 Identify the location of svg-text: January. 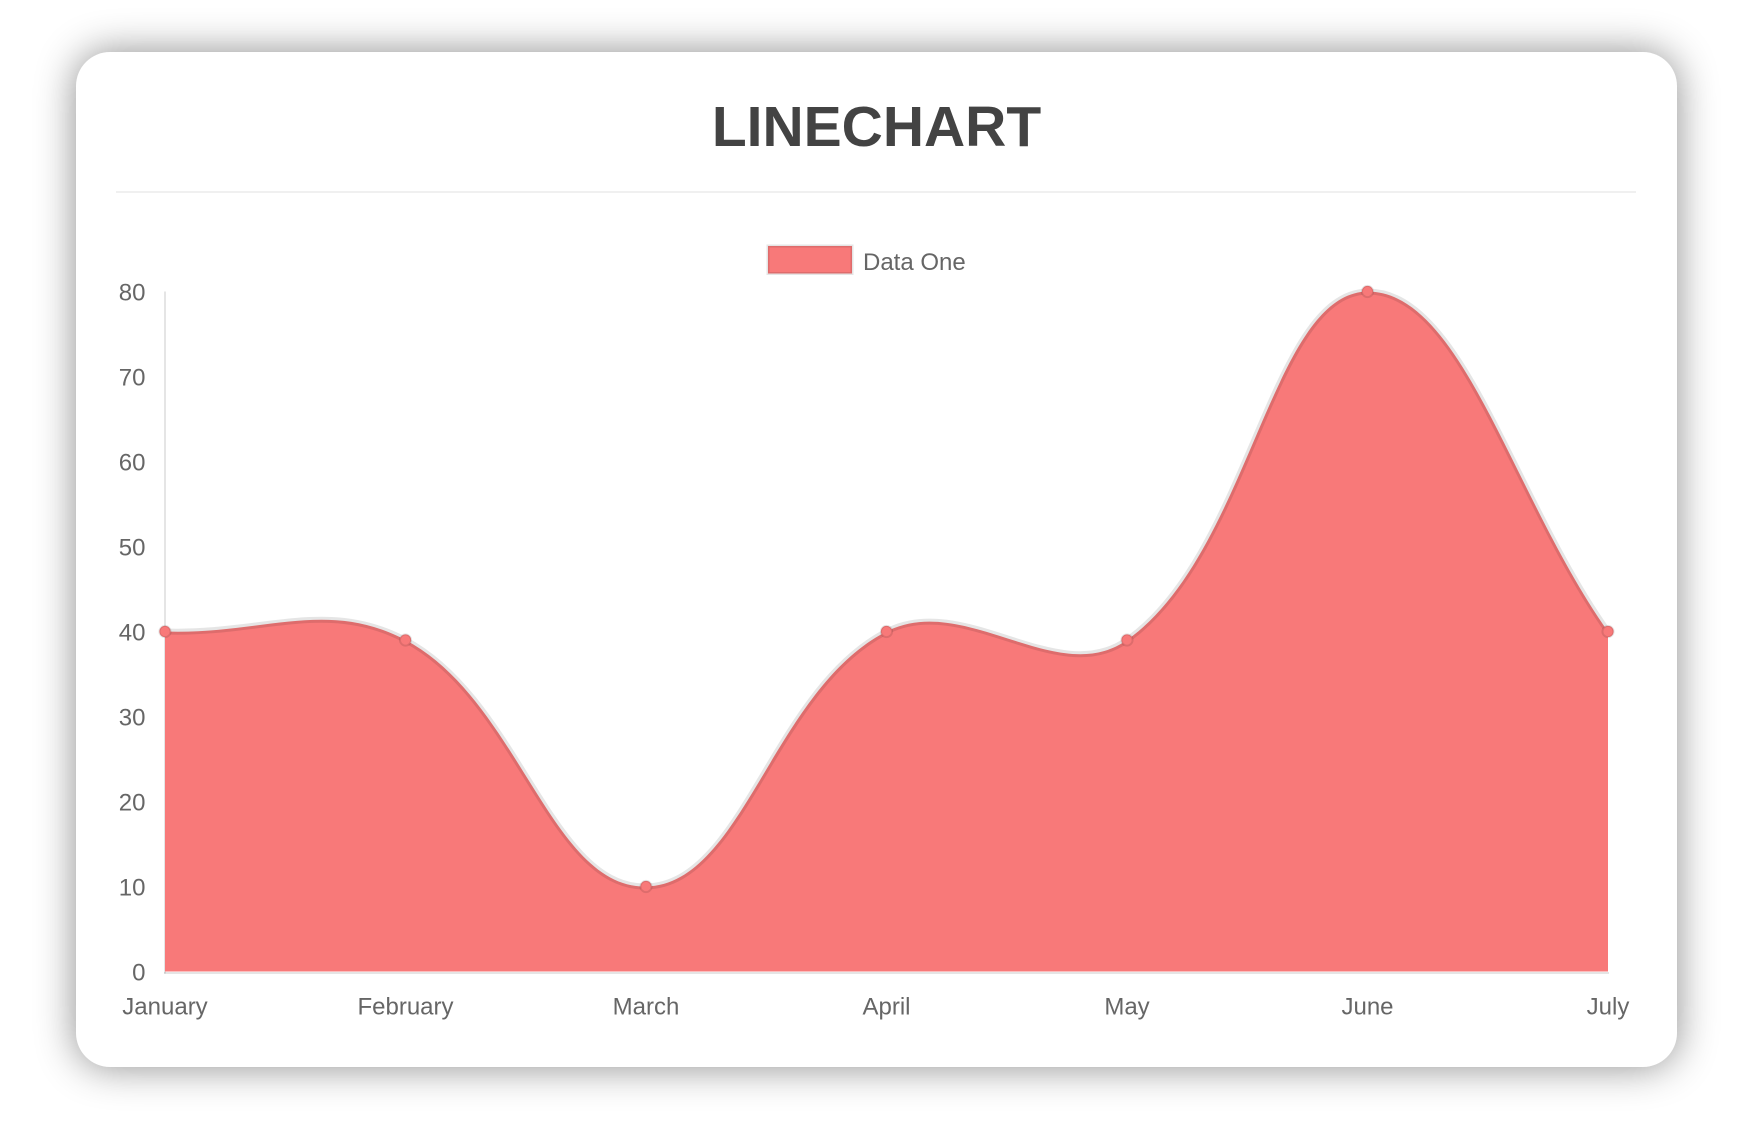
(164, 1007).